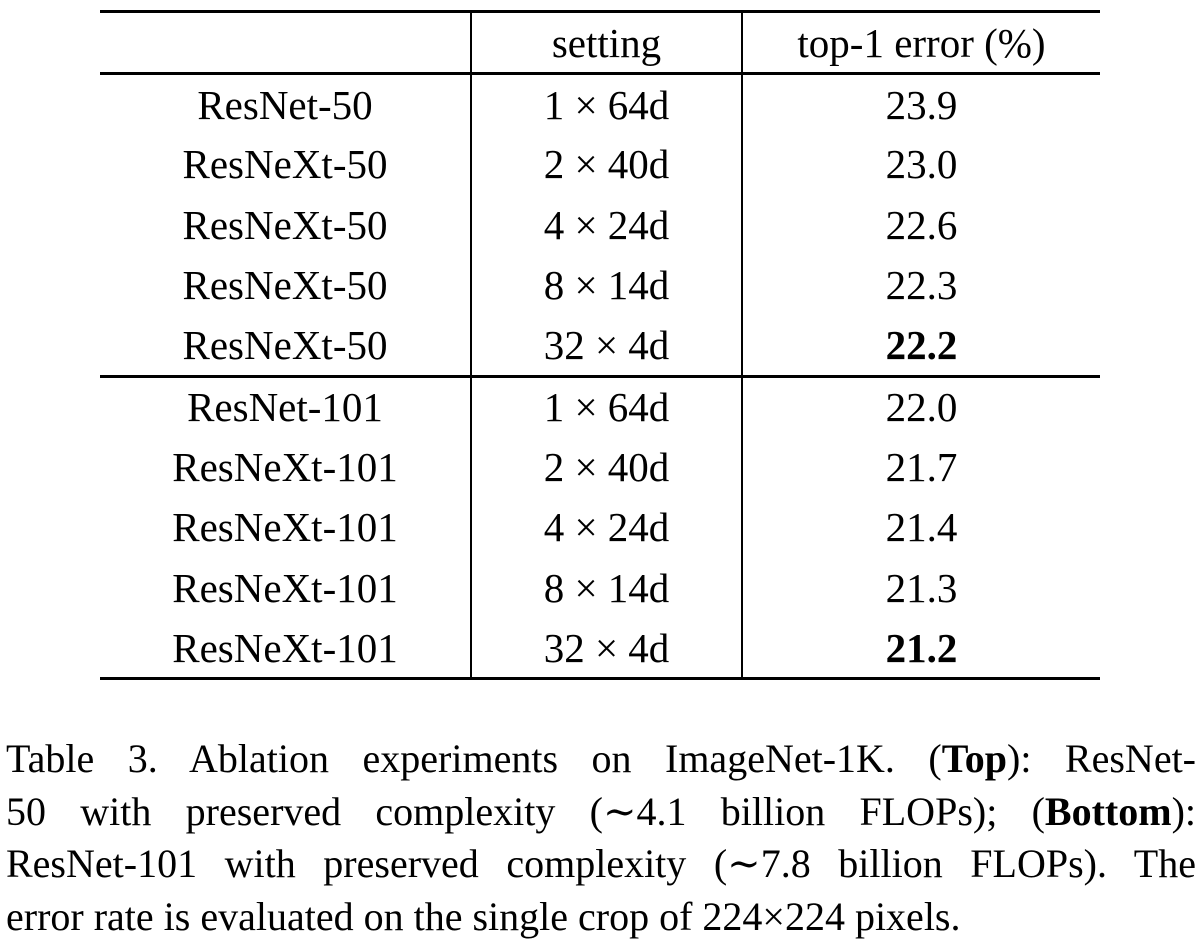 The image size is (1201, 946). I want to click on table-row: ResNet-101 1 × 64d 22.0, so click(600, 406).